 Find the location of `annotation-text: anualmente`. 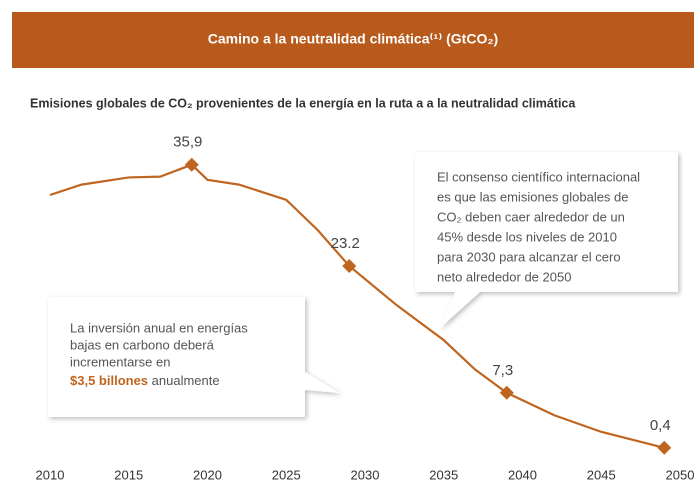

annotation-text: anualmente is located at coordinates (184, 380).